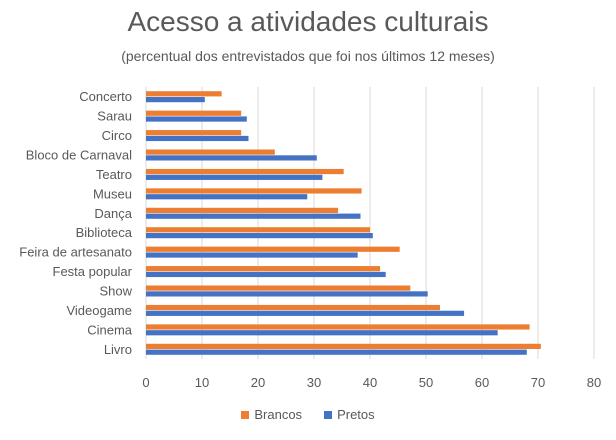 Image resolution: width=616 pixels, height=440 pixels. I want to click on bar-pretos-festa-popular, so click(266, 274).